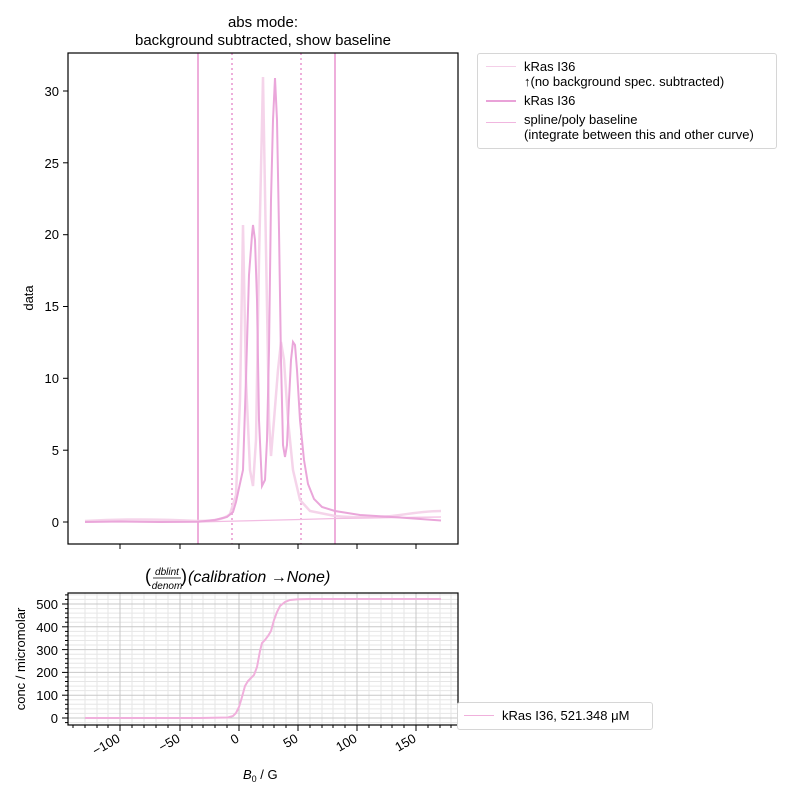 The height and width of the screenshot is (800, 800). What do you see at coordinates (47, 661) in the screenshot?
I see `bottom-ytick-labels: 0 100 200 300 400 500` at bounding box center [47, 661].